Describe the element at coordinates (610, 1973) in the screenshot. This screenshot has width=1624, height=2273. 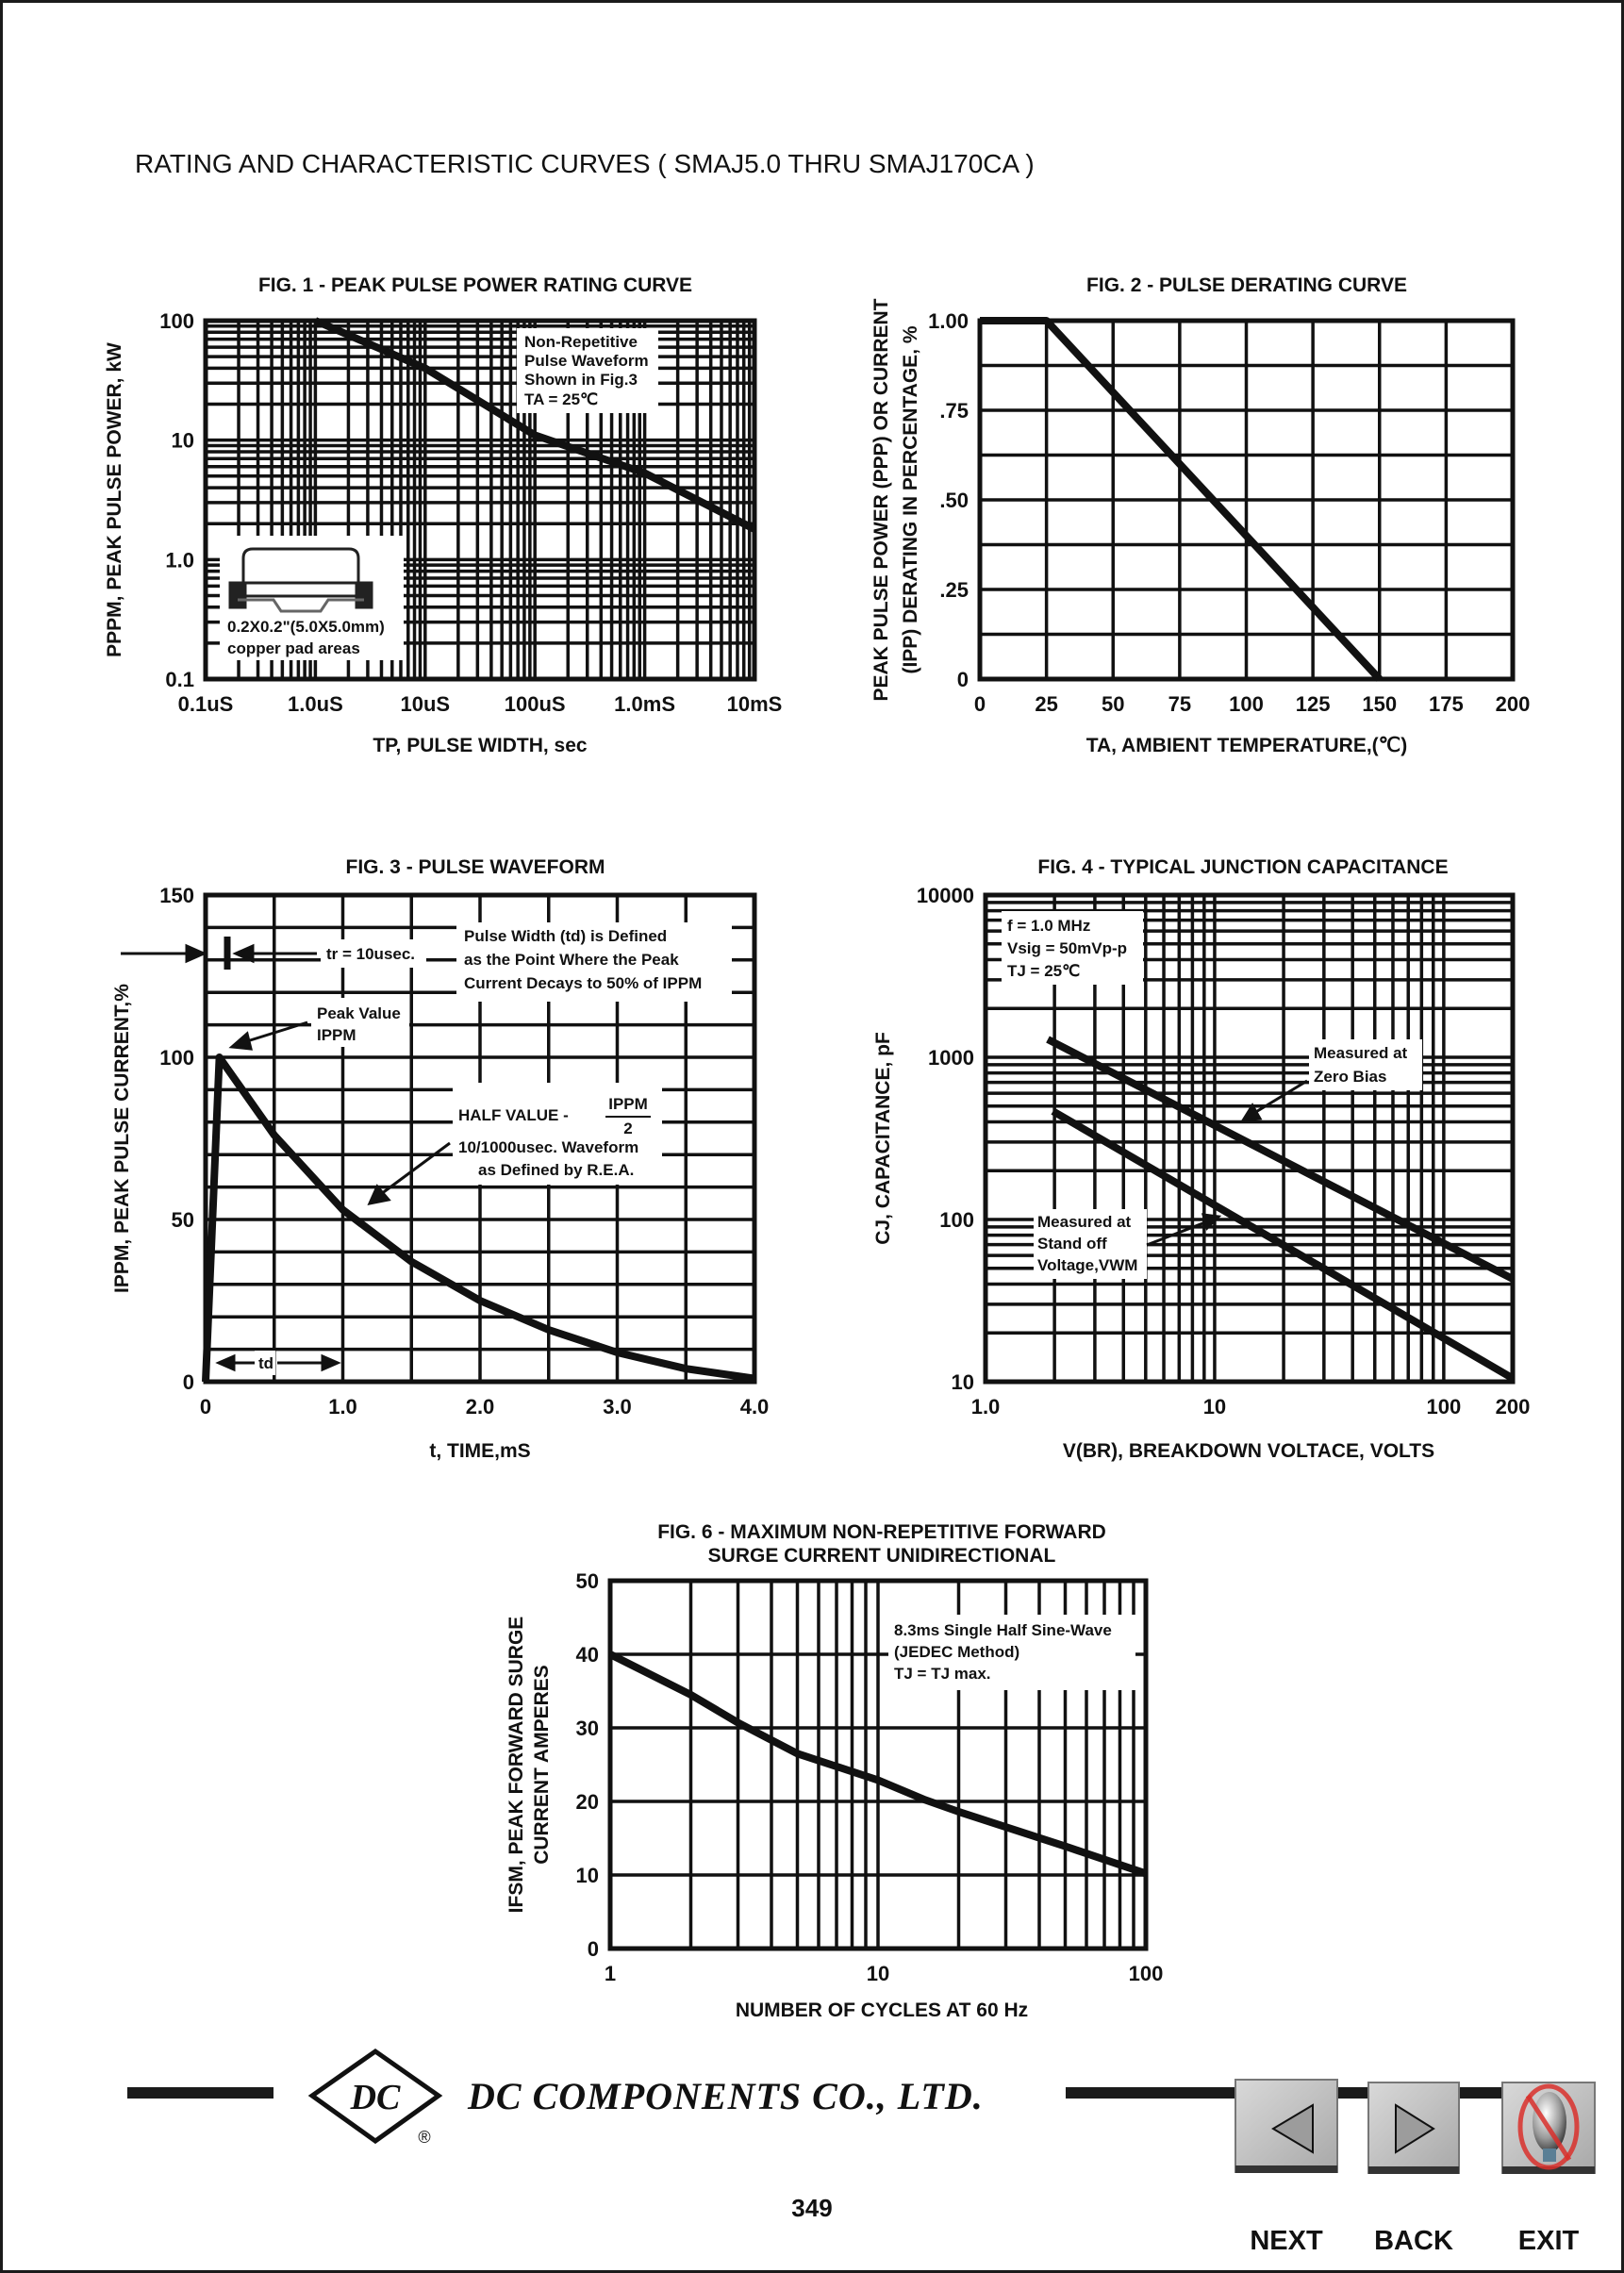
I see `x-tick-label: 1` at that location.